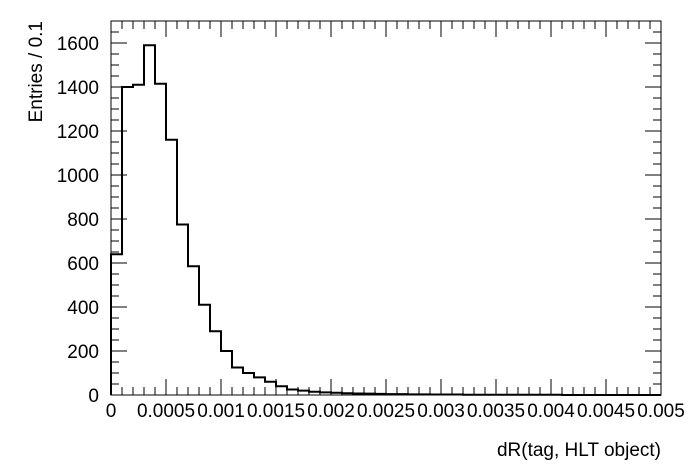 The height and width of the screenshot is (472, 696). I want to click on x-tick-label: 0.003, so click(441, 411).